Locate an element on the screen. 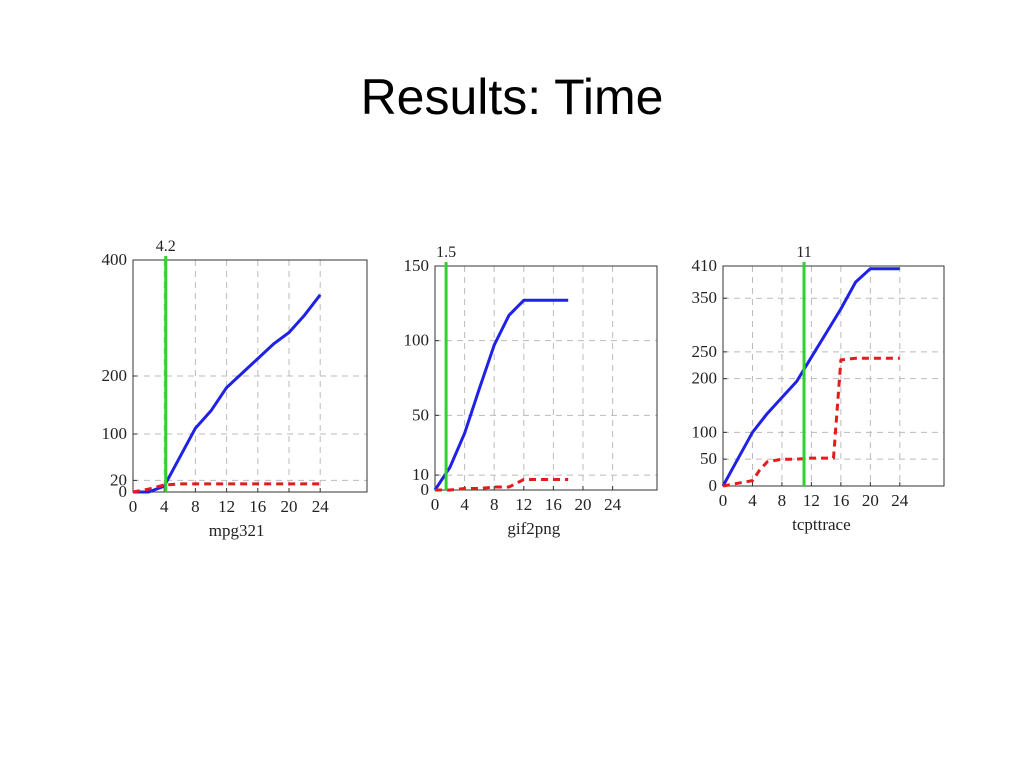 The height and width of the screenshot is (768, 1024). y-tick-label: 150 is located at coordinates (417, 265).